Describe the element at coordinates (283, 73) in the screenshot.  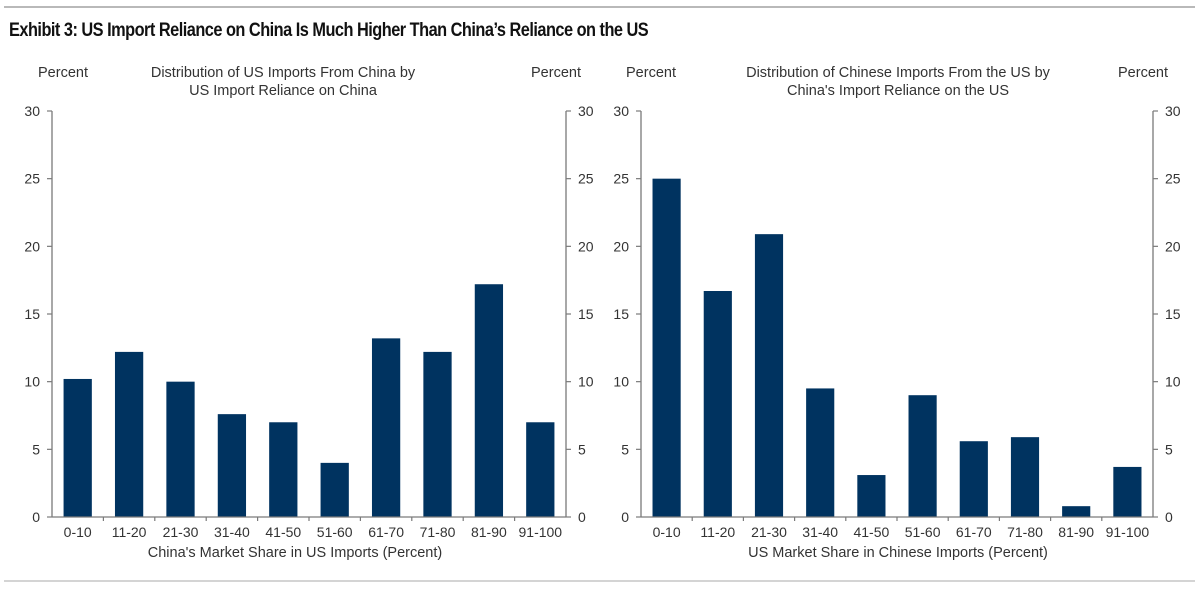
I see `chart-title-line: Distribution of US Imports From China by` at that location.